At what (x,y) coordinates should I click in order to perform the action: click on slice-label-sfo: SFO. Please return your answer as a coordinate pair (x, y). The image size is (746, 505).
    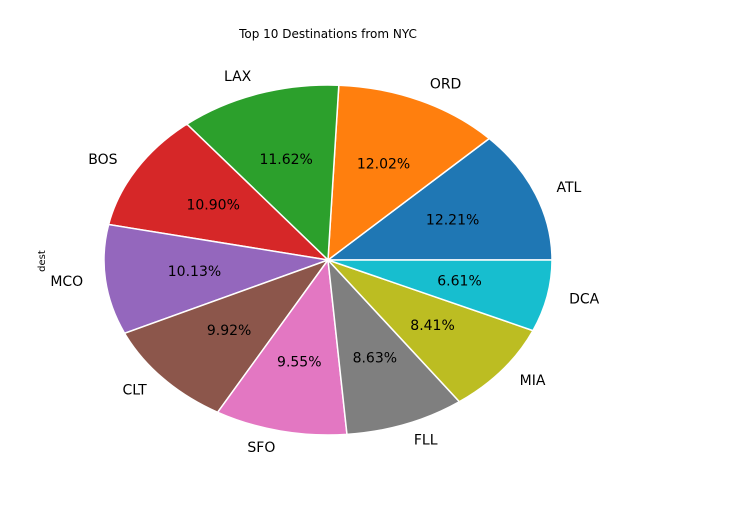
    Looking at the image, I should click on (261, 448).